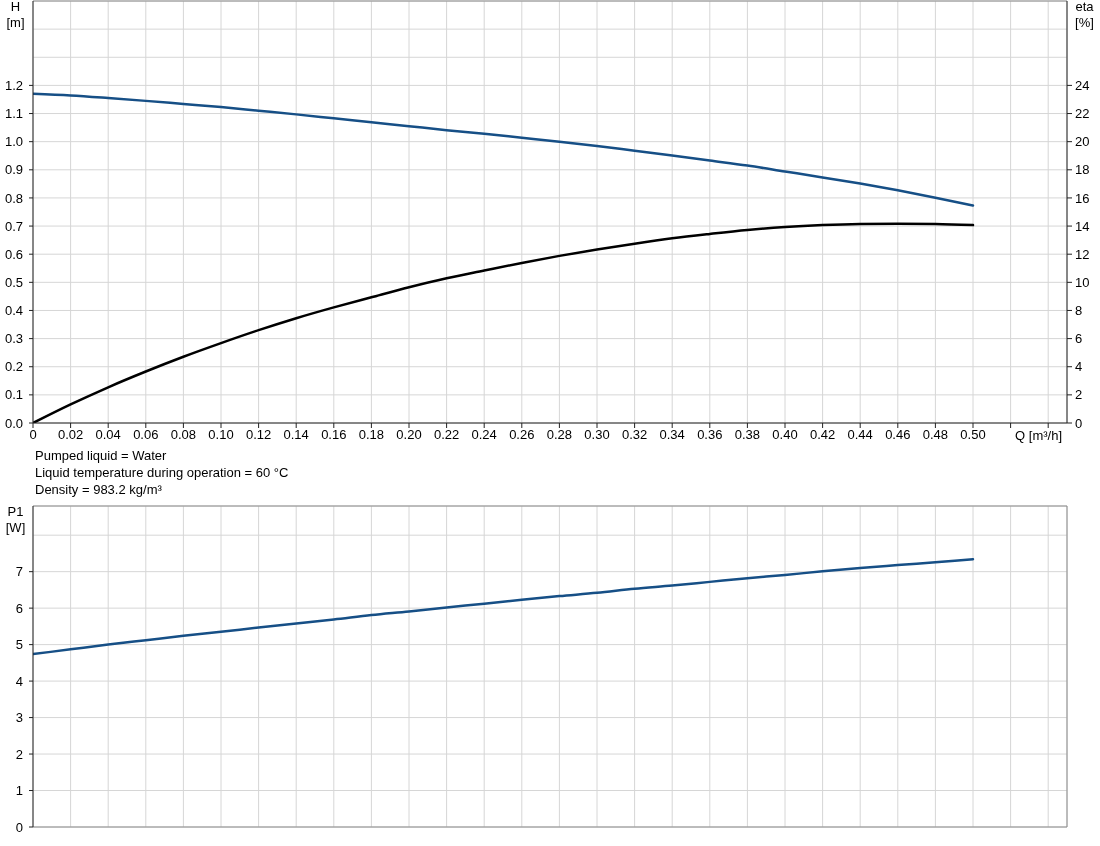 The height and width of the screenshot is (846, 1100). Describe the element at coordinates (13, 114) in the screenshot. I see `y-tick-label: 1.1` at that location.